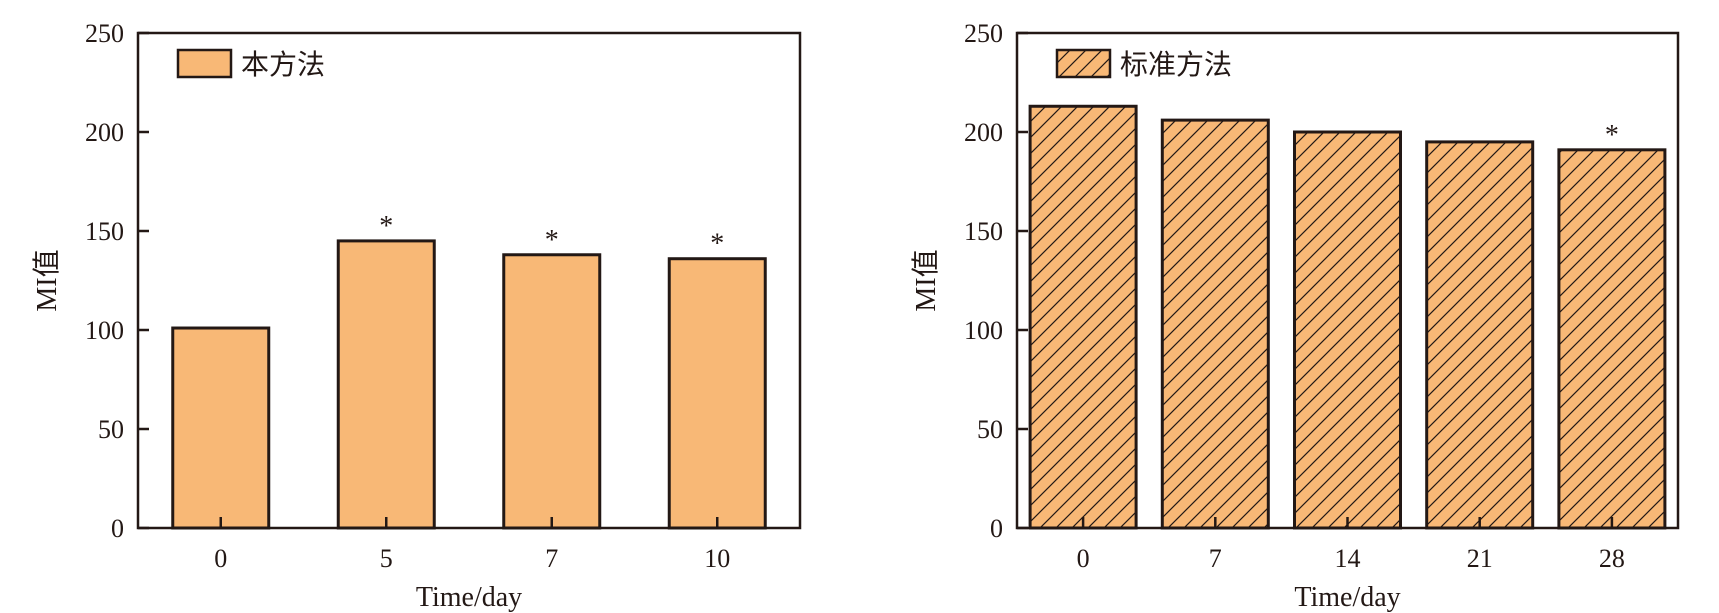 The width and height of the screenshot is (1719, 613). What do you see at coordinates (1176, 65) in the screenshot?
I see `legend-label: 标准方法` at bounding box center [1176, 65].